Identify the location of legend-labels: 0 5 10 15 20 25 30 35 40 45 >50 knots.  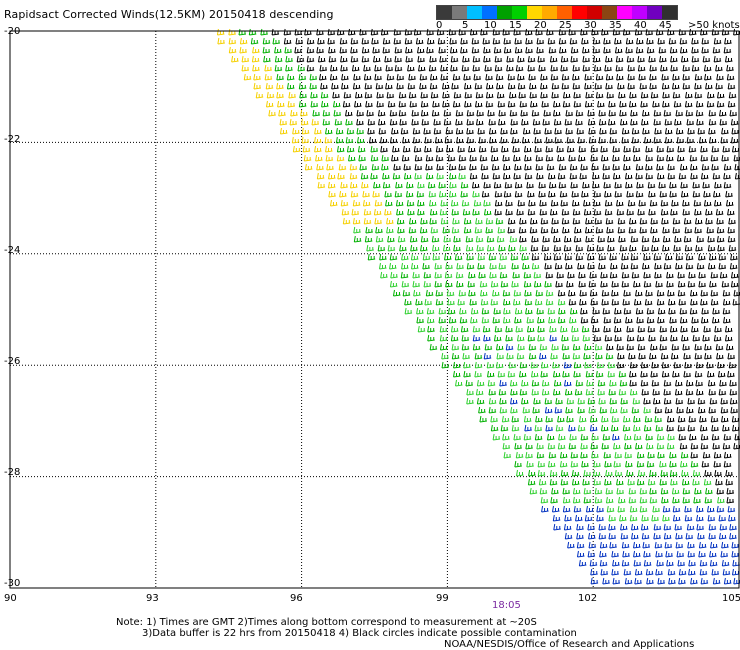
(588, 27).